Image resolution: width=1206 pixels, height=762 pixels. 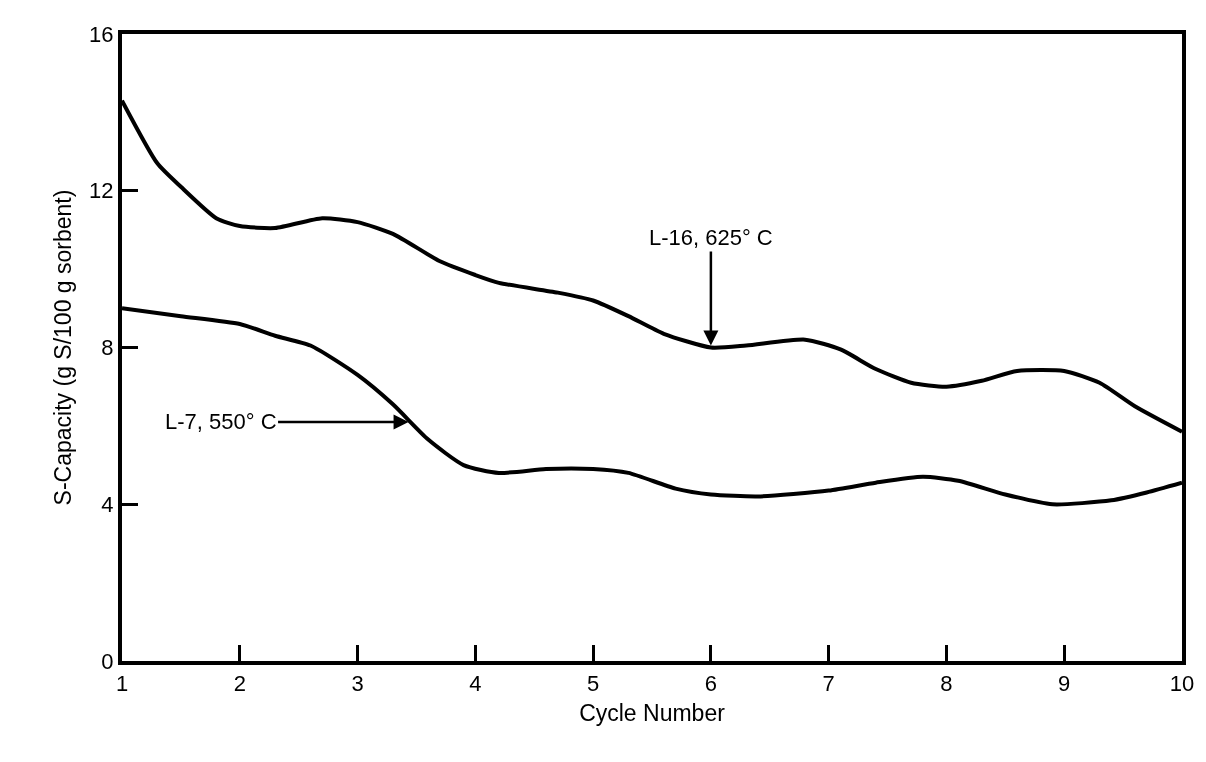 What do you see at coordinates (63, 347) in the screenshot?
I see `y-axis-title: S-Capacity (g S/100 g sorbent)` at bounding box center [63, 347].